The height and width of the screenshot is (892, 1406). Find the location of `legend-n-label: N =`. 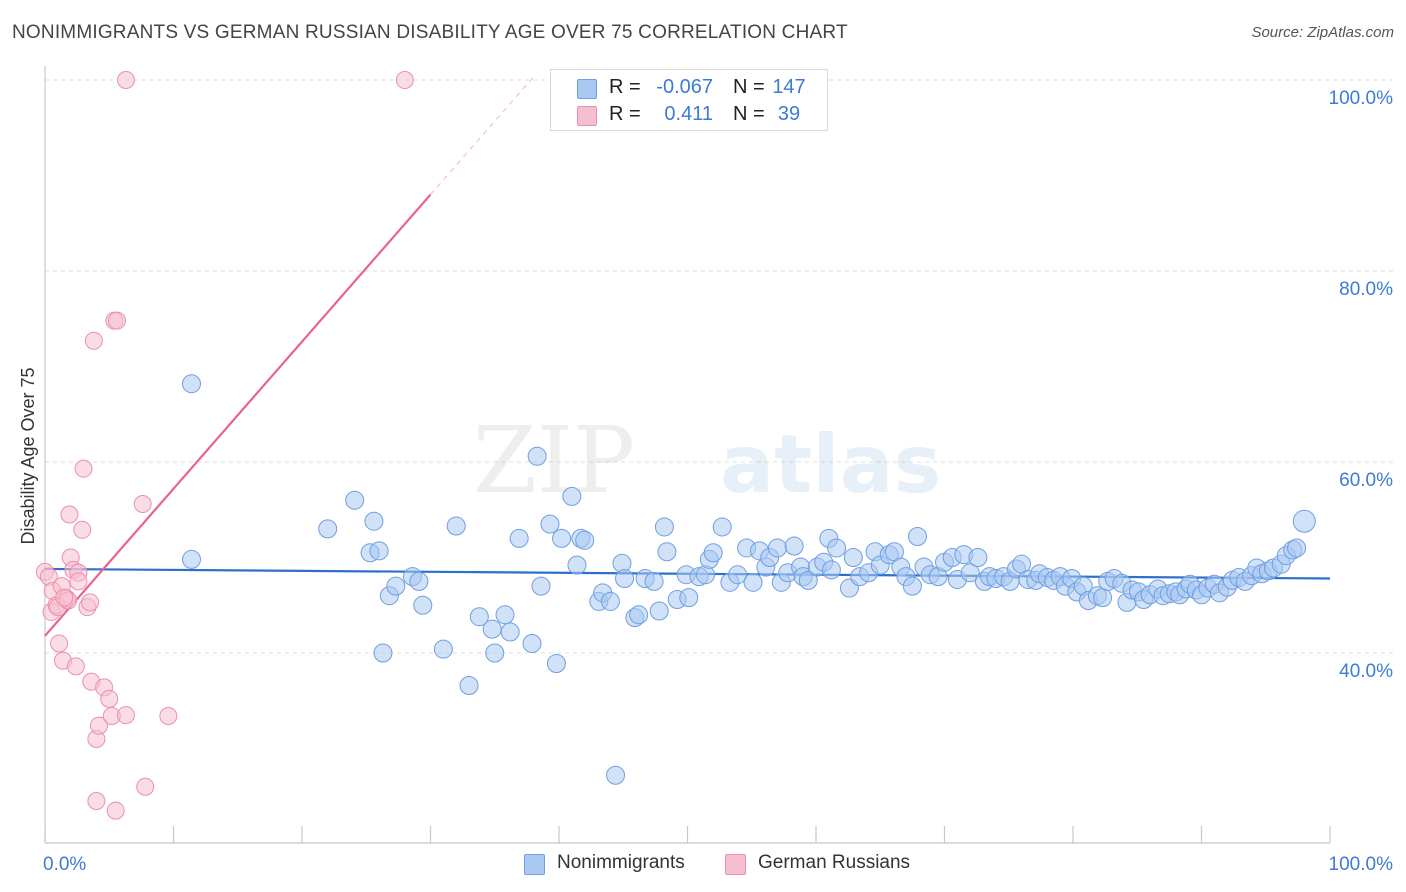

legend-n-label: N = is located at coordinates (749, 87).